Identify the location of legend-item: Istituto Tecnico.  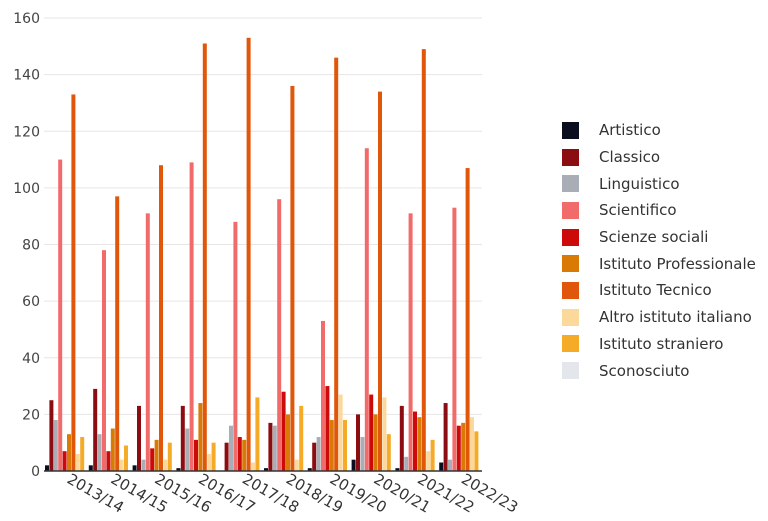
(659, 290).